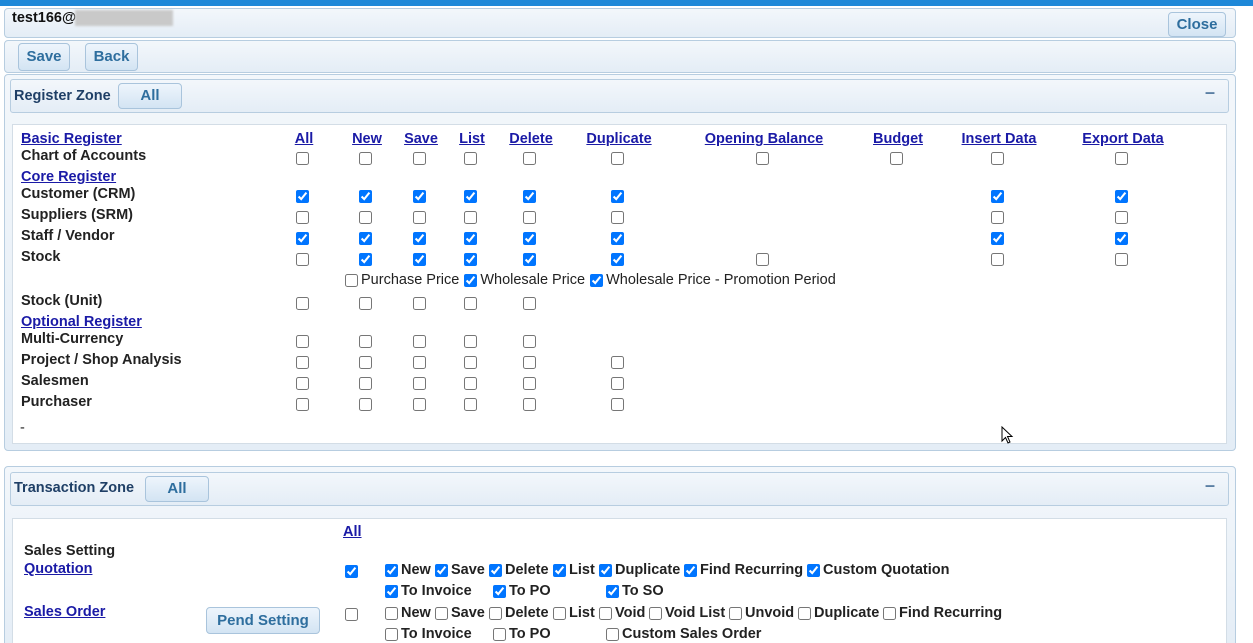 The image size is (1253, 643). I want to click on all-link: All, so click(352, 532).